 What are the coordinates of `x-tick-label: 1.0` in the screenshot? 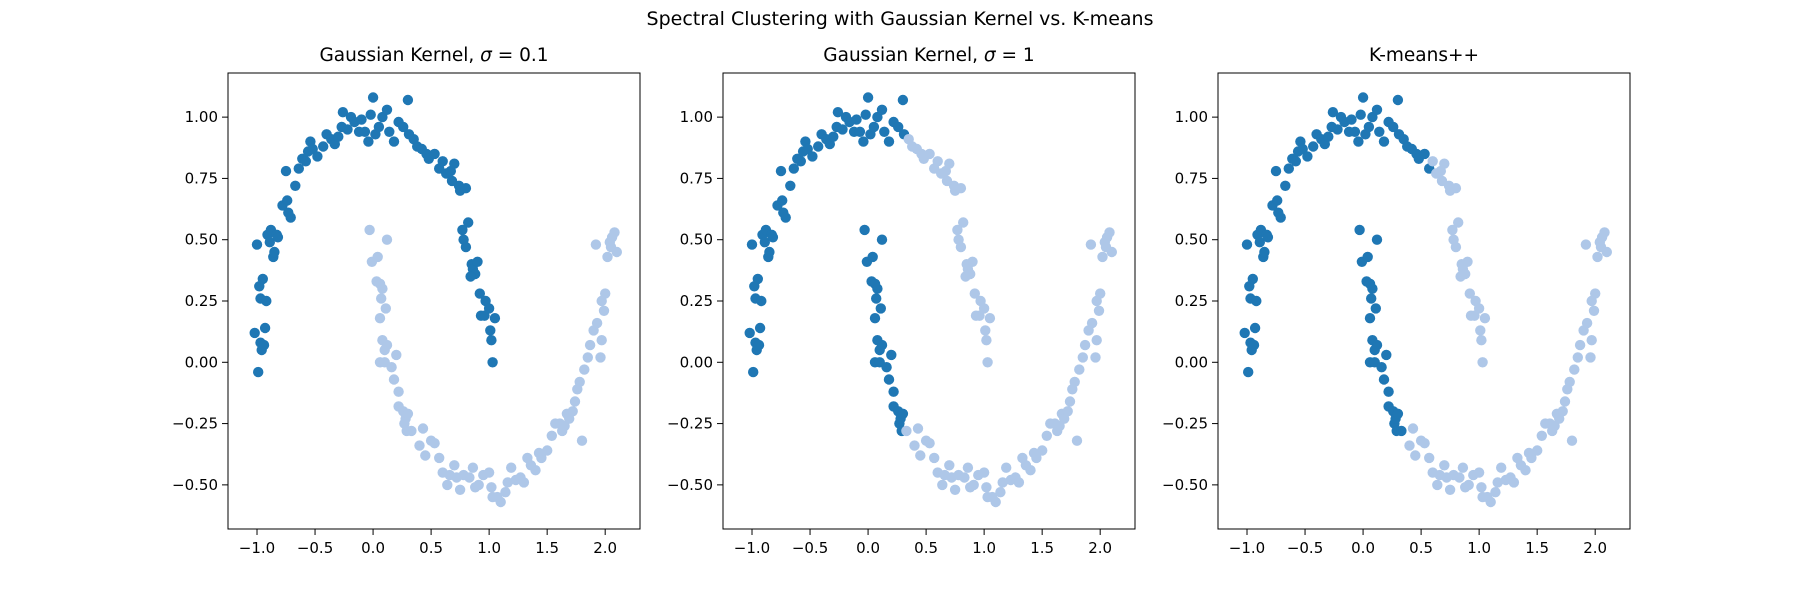 It's located at (489, 548).